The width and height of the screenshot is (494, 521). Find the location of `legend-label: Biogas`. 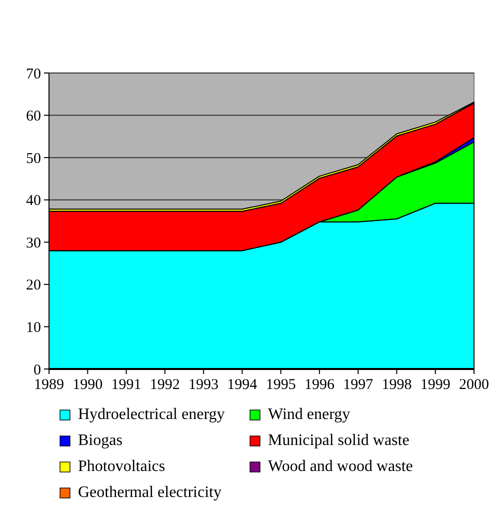

legend-label: Biogas is located at coordinates (100, 440).